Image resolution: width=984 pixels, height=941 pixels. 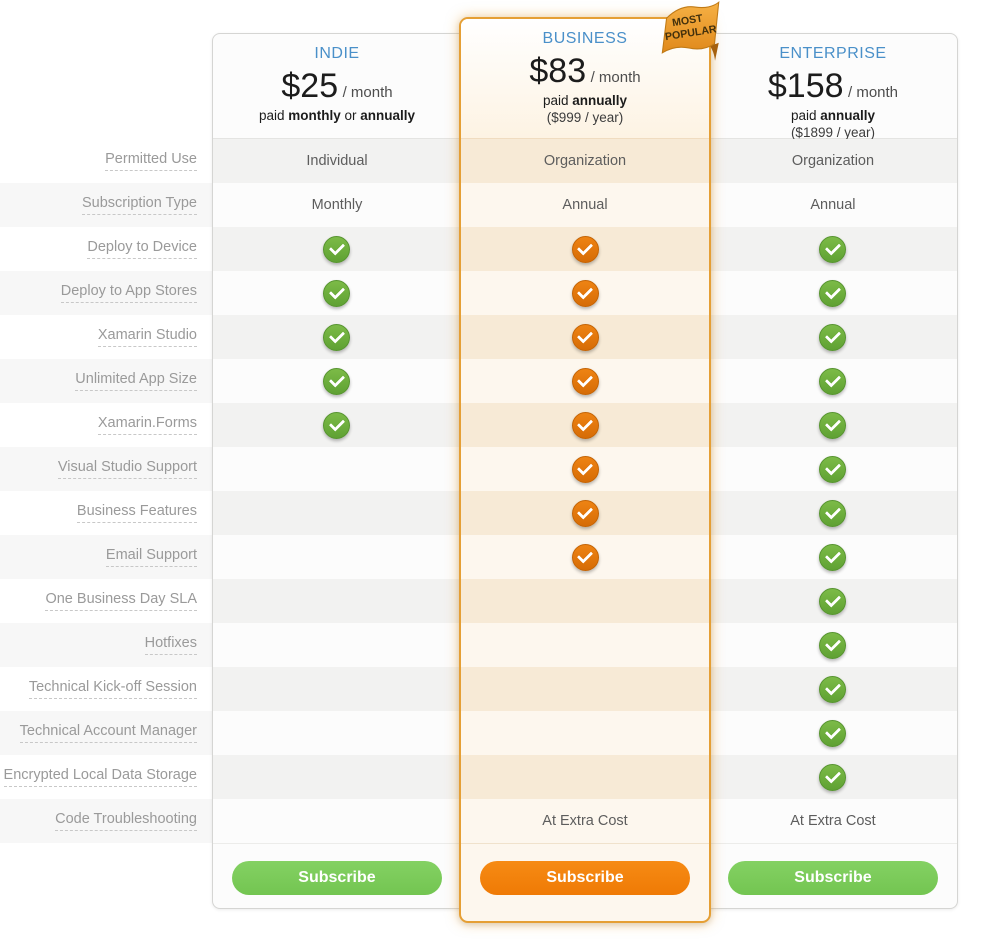 I want to click on feature-row-label: Encrypted Local Data Storage, so click(x=106, y=777).